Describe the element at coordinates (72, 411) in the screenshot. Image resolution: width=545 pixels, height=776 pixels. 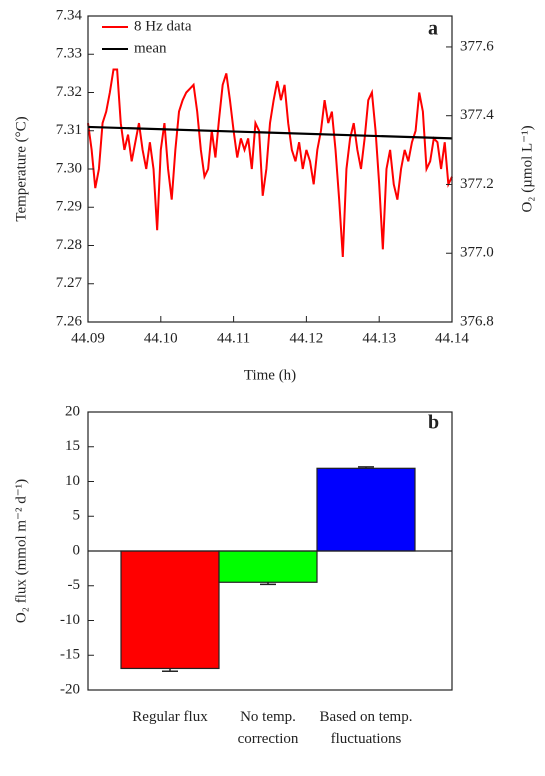
I see `y-tick-label: 20` at that location.